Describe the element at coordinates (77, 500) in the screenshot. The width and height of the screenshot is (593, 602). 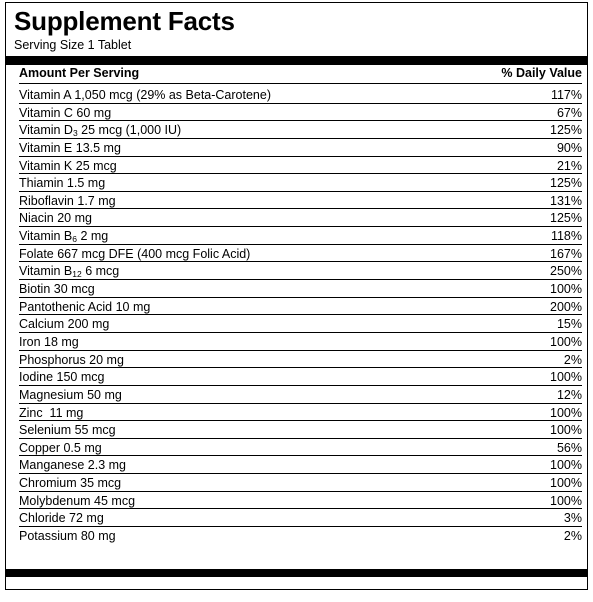
I see `nutrient-name: Molybdenum 45 mcg` at that location.